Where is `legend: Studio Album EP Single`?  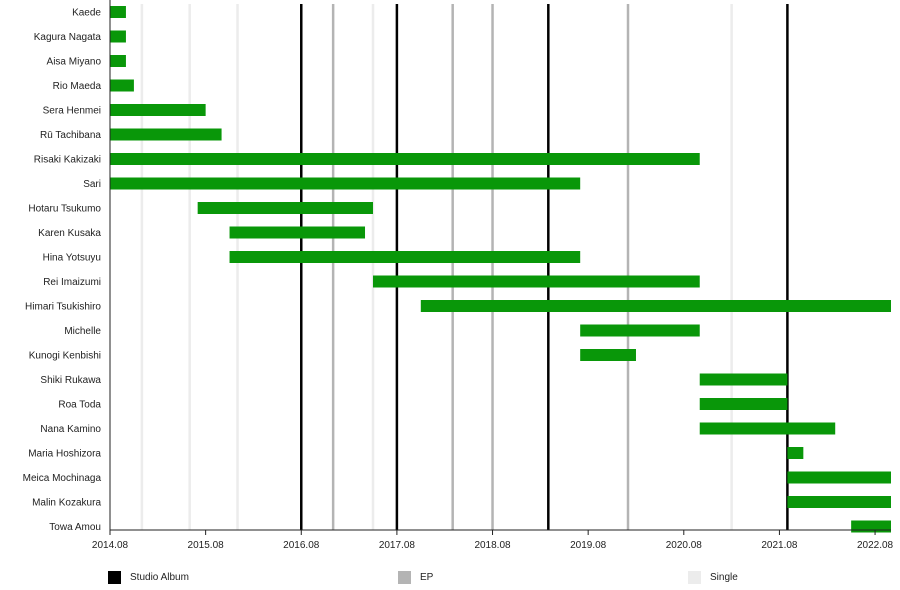
legend: Studio Album EP Single is located at coordinates (450, 580).